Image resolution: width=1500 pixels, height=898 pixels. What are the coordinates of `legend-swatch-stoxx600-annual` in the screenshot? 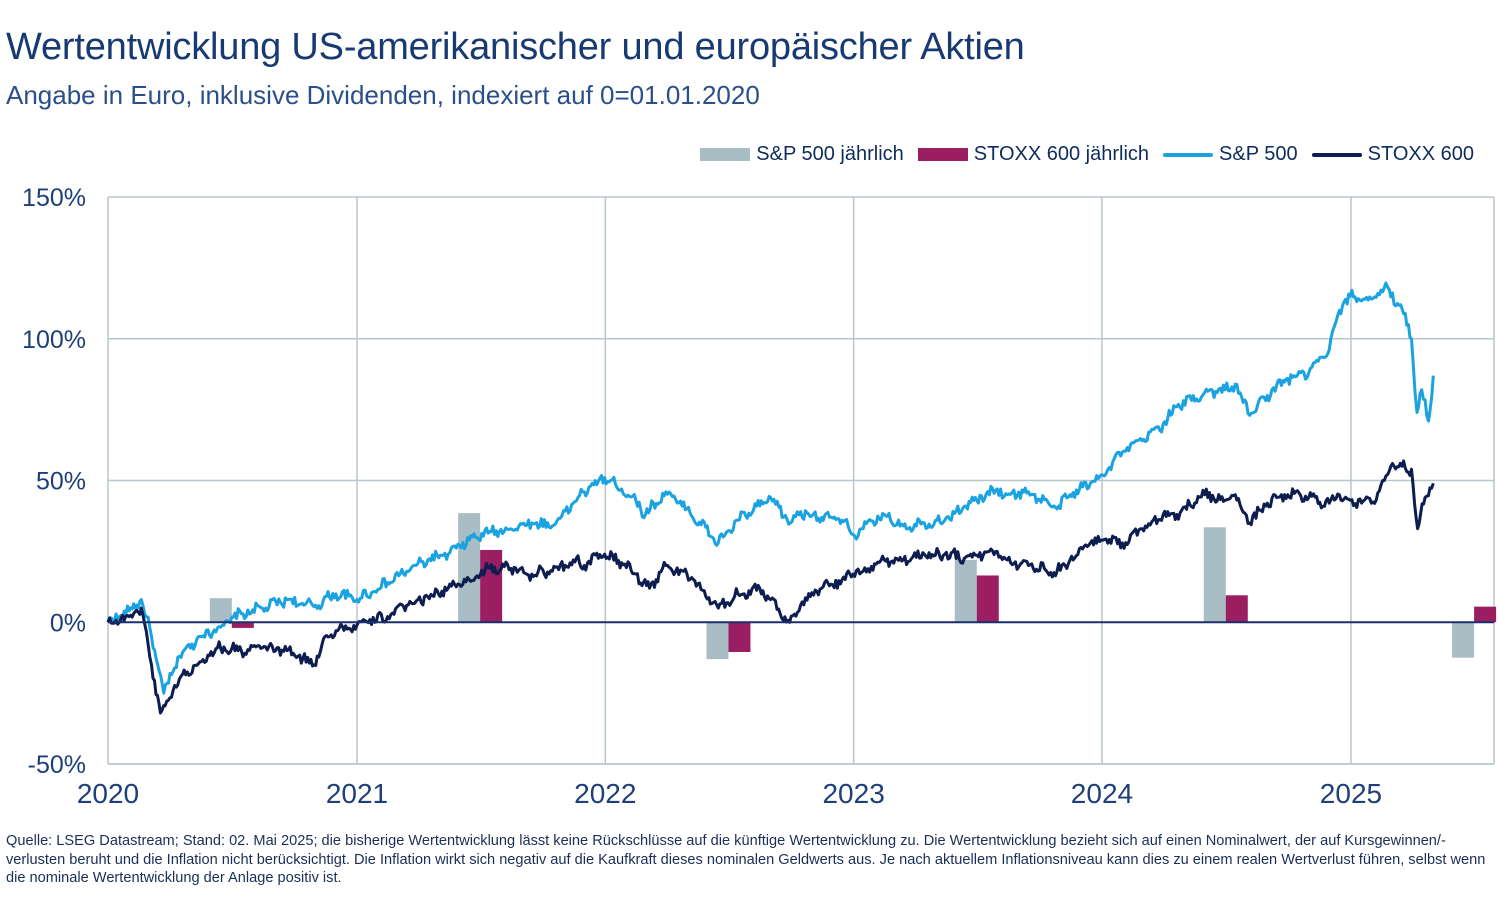 It's located at (942, 154).